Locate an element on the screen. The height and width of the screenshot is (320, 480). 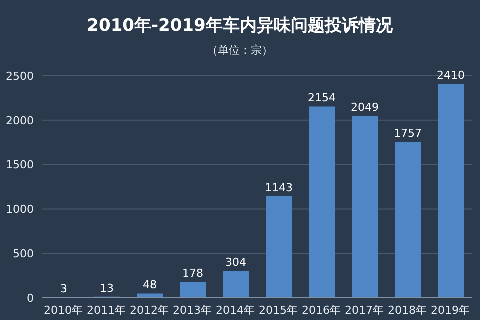
data-label: 304 is located at coordinates (236, 263).